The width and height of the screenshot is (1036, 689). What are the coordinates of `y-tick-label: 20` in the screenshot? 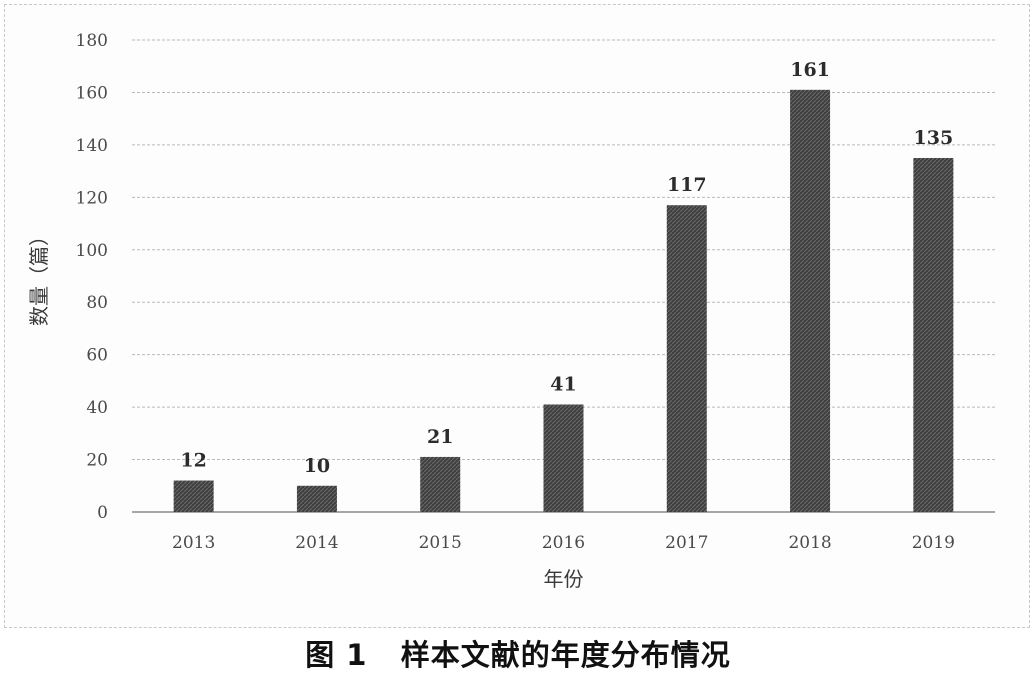 It's located at (97, 461).